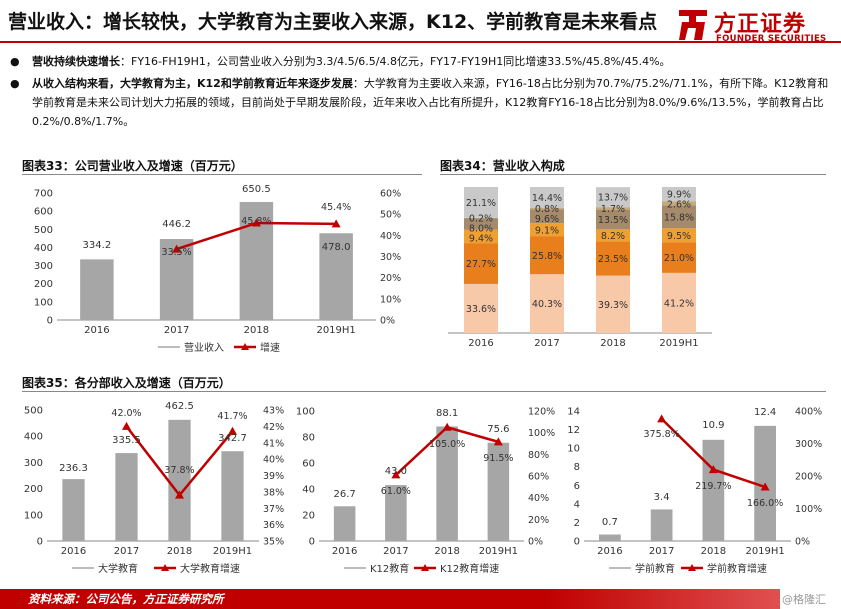 The image size is (841, 609). What do you see at coordinates (389, 568) in the screenshot?
I see `legend-bar-label: K12教育` at bounding box center [389, 568].